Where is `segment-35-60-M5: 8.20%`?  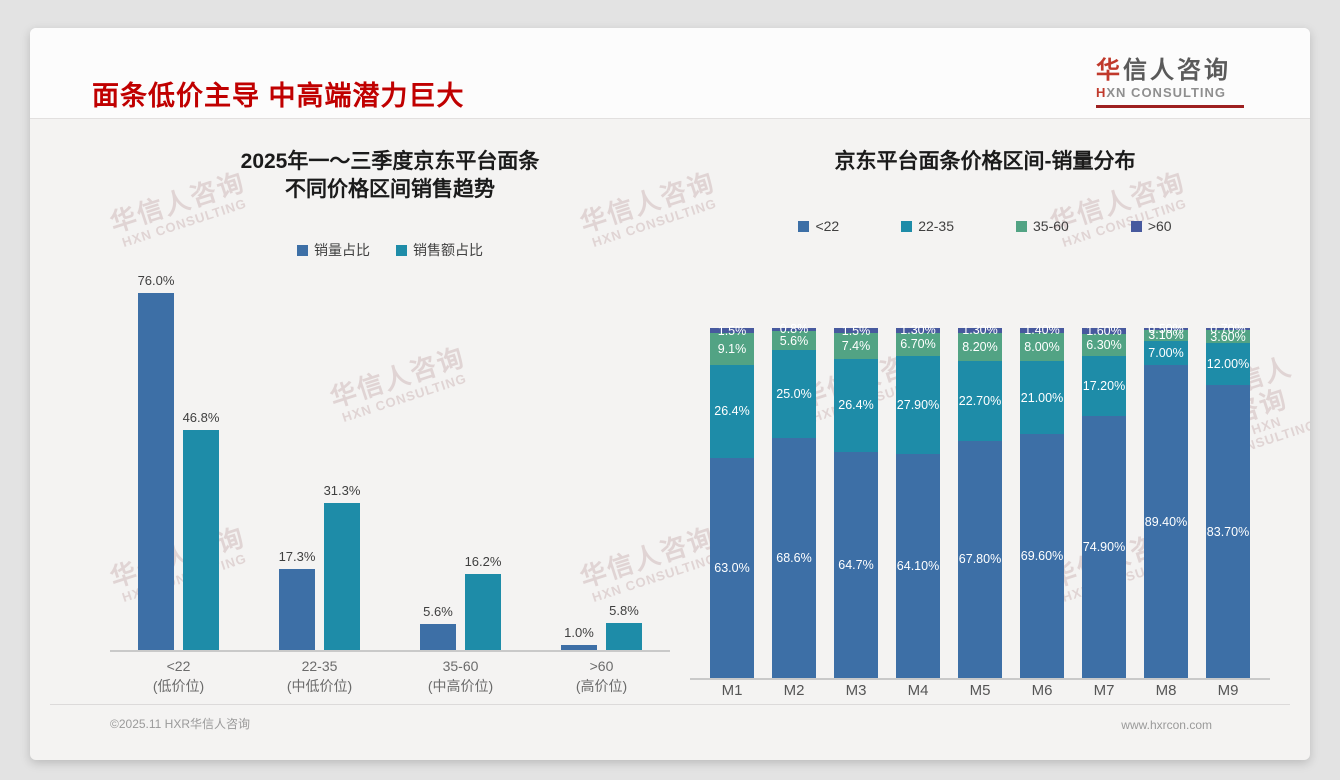
segment-35-60-M5: 8.20% is located at coordinates (980, 347).